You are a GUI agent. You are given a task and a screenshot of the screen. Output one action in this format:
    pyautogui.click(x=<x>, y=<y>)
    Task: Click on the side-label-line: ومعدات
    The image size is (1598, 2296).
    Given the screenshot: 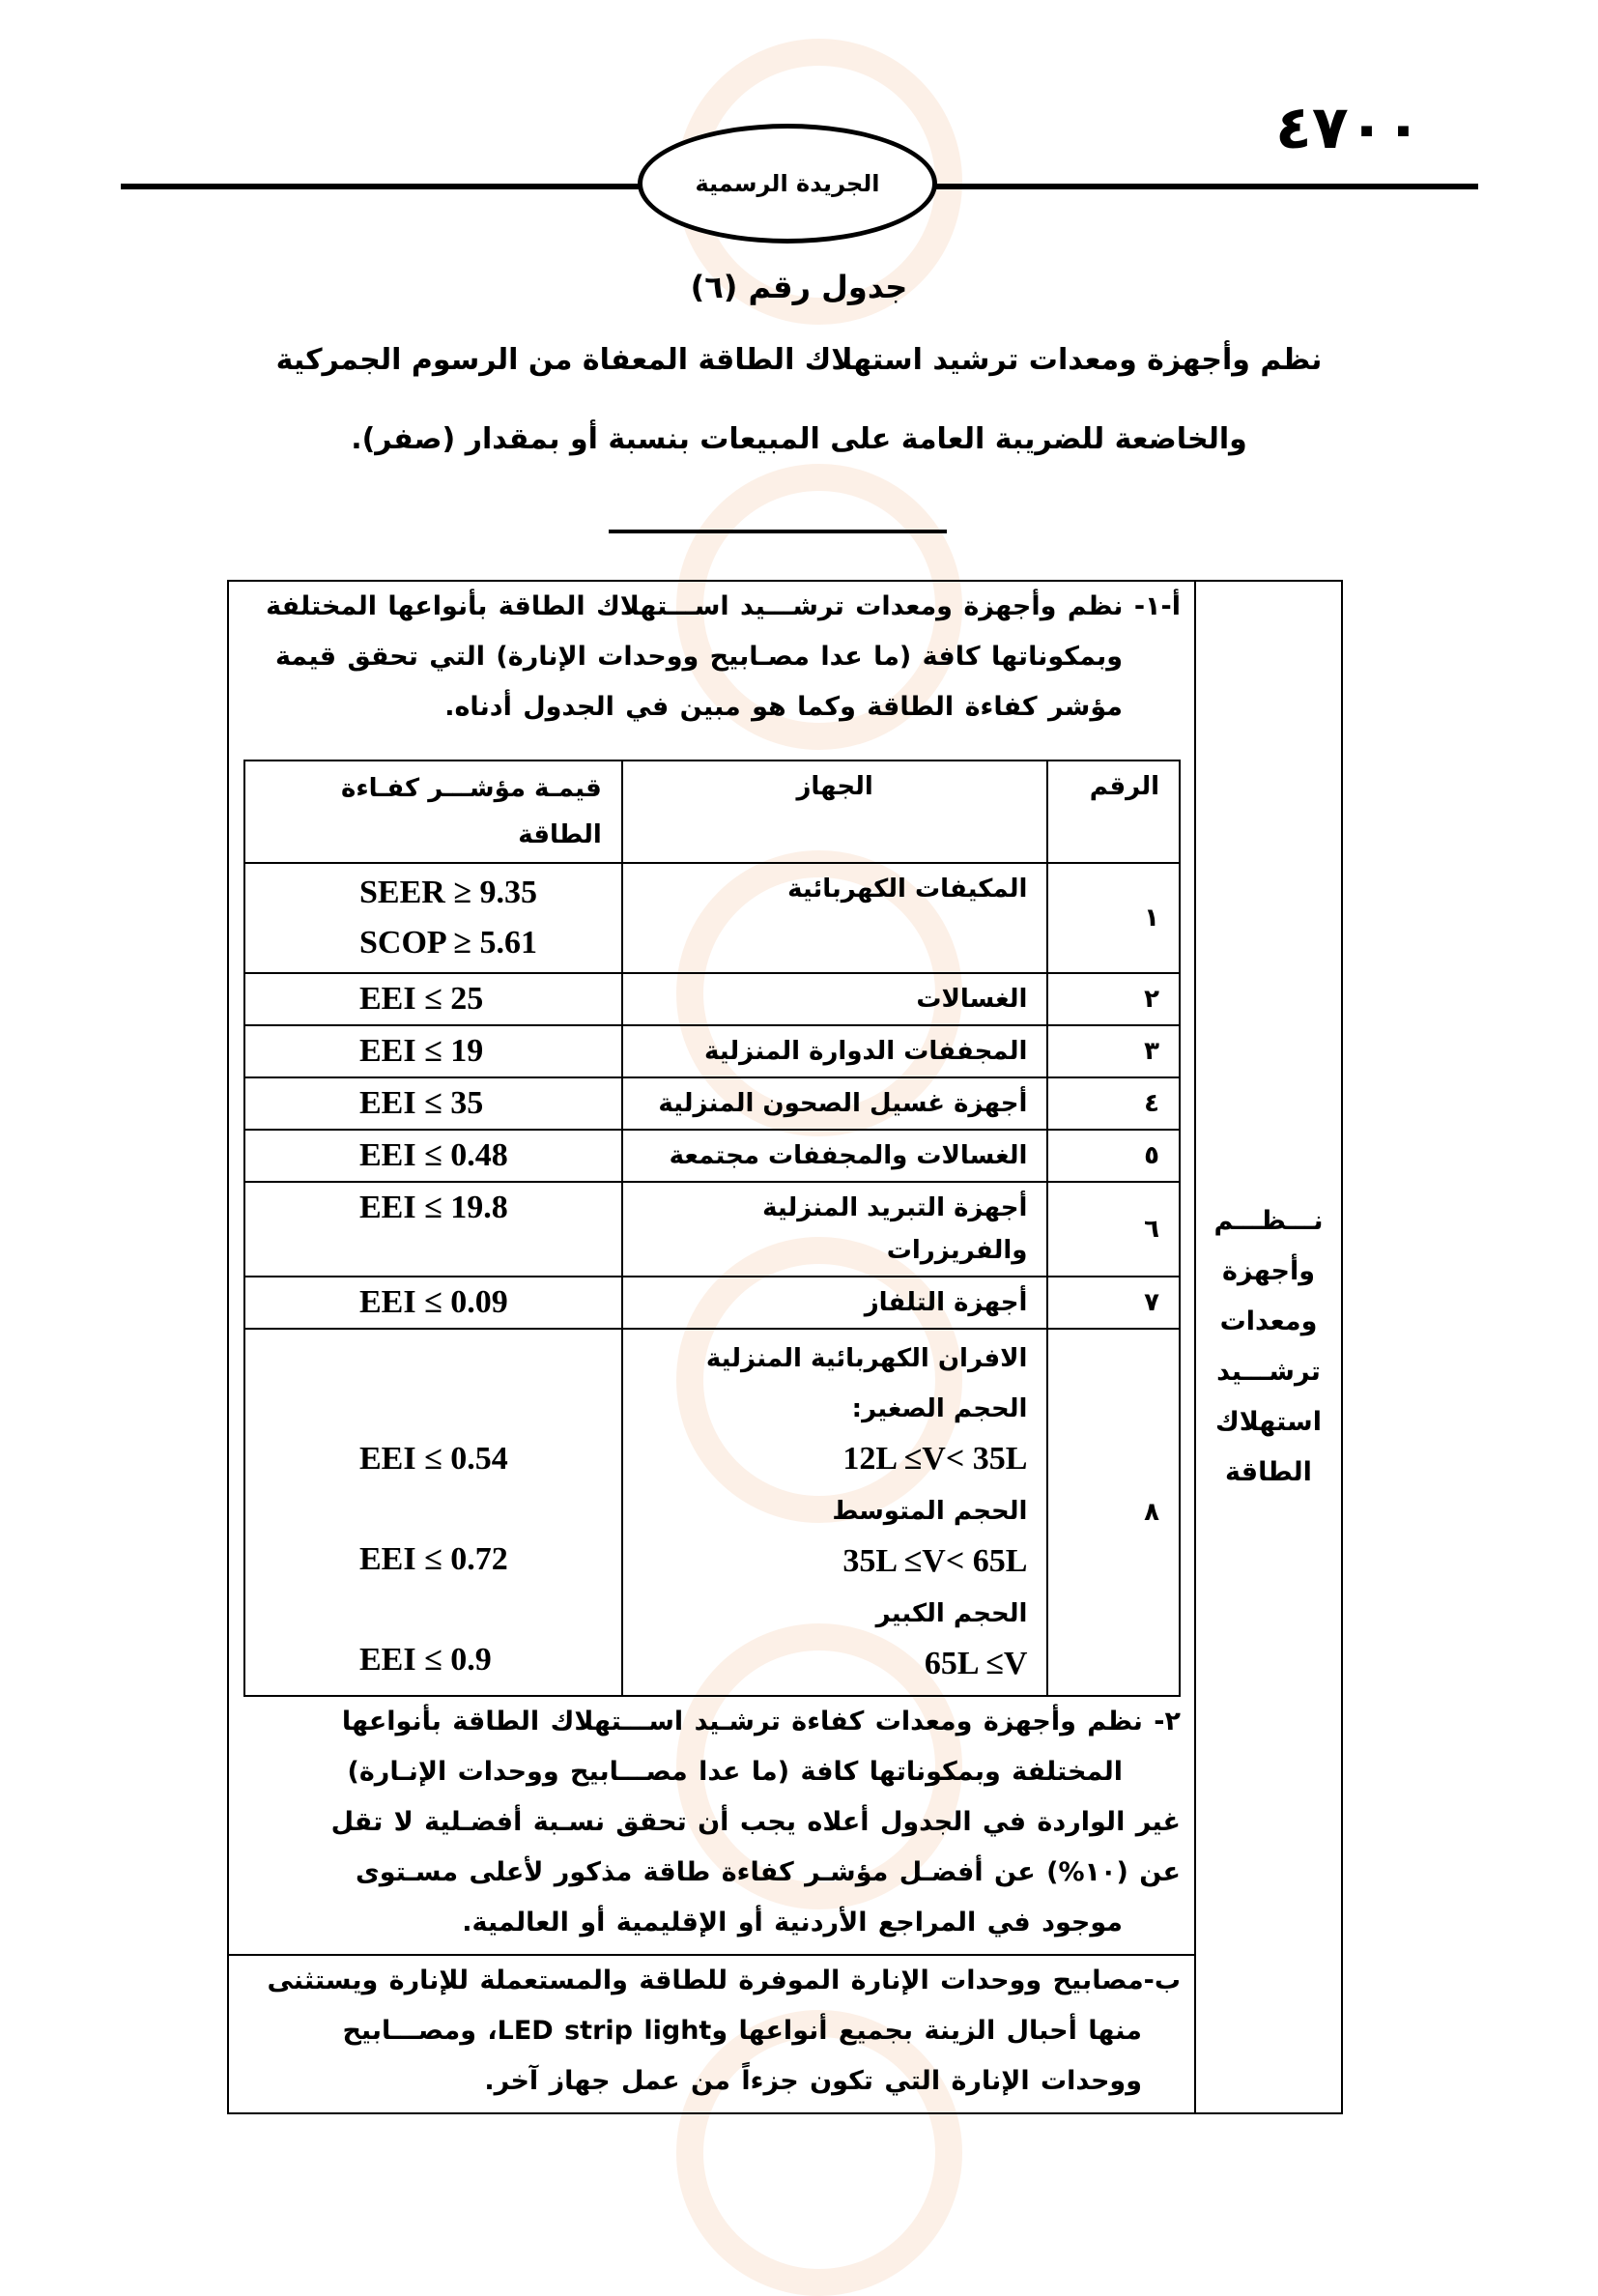 What is the action you would take?
    pyautogui.click(x=1268, y=1321)
    